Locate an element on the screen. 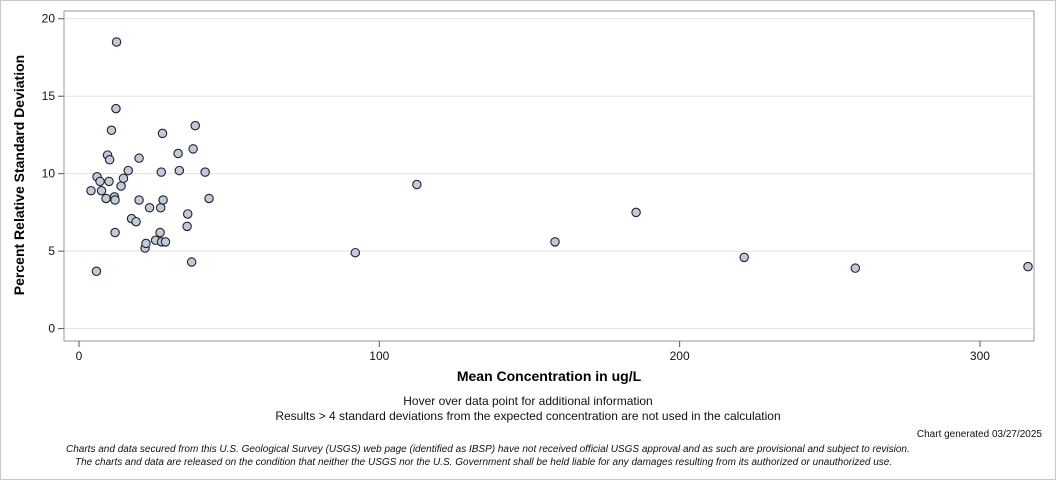 This screenshot has width=1056, height=480. y-axis-label: Percent Relative Standard Deviation is located at coordinates (19, 175).